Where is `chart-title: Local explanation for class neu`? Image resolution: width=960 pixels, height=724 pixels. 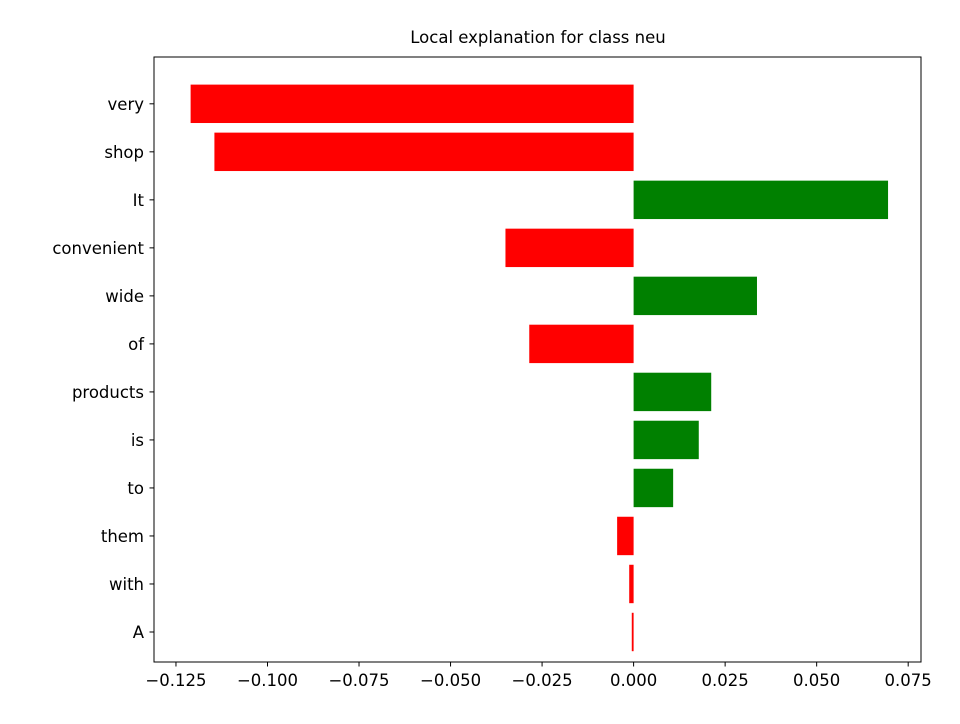 chart-title: Local explanation for class neu is located at coordinates (537, 37).